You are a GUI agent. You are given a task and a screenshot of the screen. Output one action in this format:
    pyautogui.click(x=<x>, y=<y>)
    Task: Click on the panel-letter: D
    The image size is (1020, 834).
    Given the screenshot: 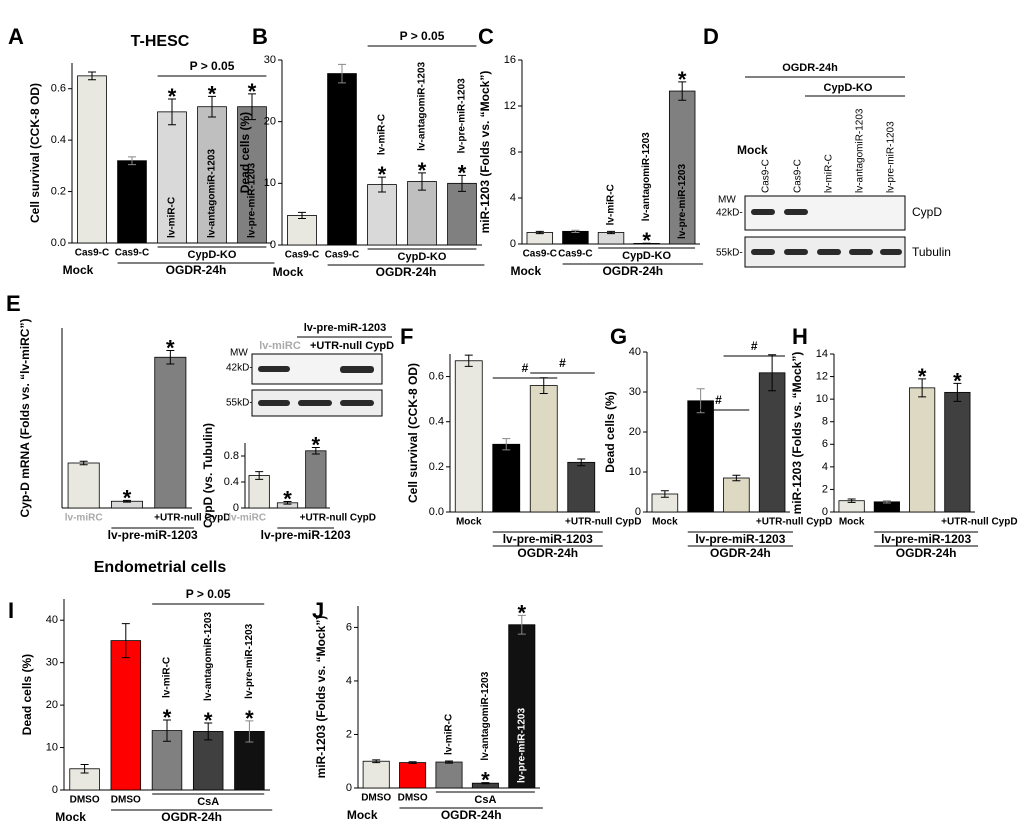 What is the action you would take?
    pyautogui.click(x=711, y=36)
    